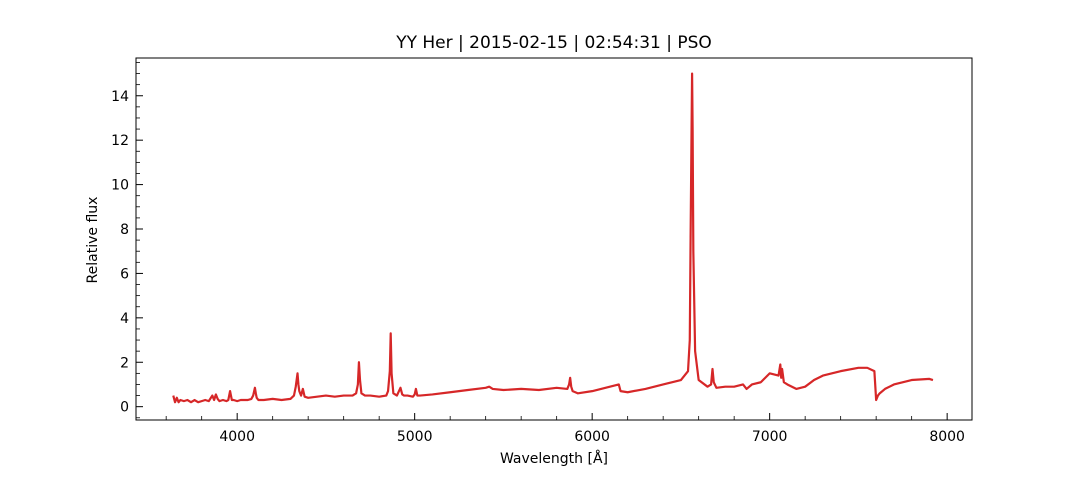 The height and width of the screenshot is (480, 1080). What do you see at coordinates (120, 97) in the screenshot?
I see `y-tick-label-14: 14` at bounding box center [120, 97].